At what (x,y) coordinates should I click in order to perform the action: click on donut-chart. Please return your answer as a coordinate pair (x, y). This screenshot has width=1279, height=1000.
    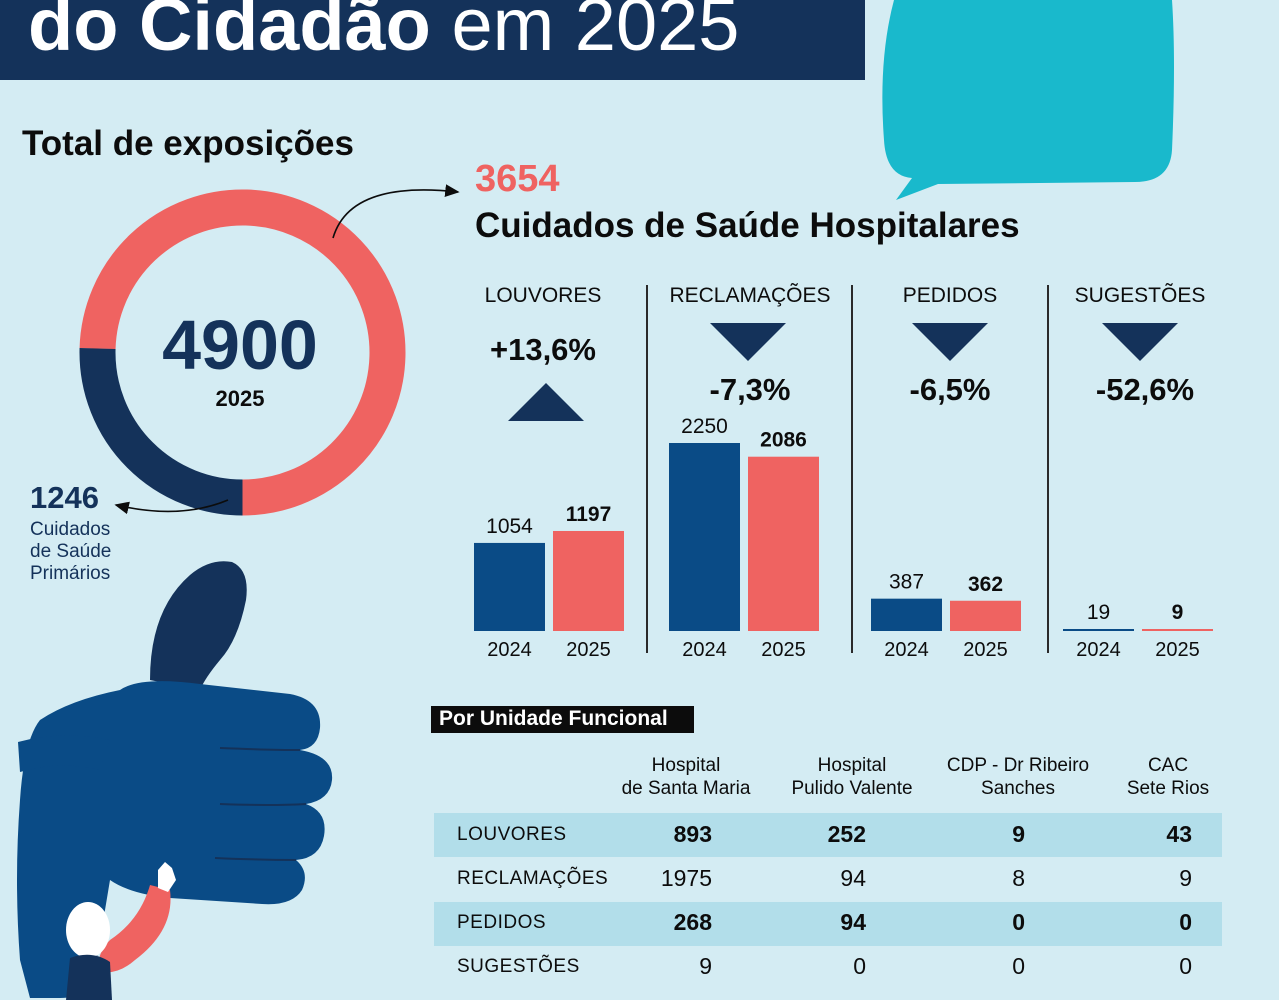
    Looking at the image, I should click on (242, 352).